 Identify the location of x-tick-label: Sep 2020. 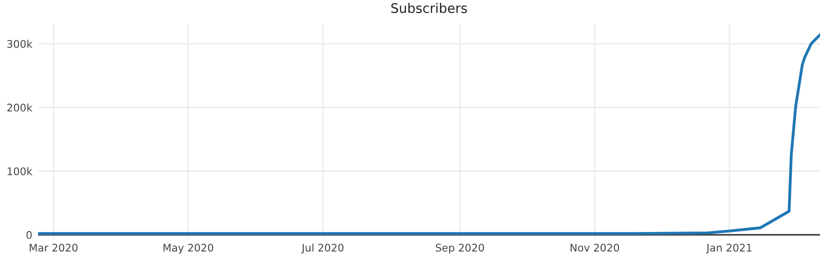
(460, 249).